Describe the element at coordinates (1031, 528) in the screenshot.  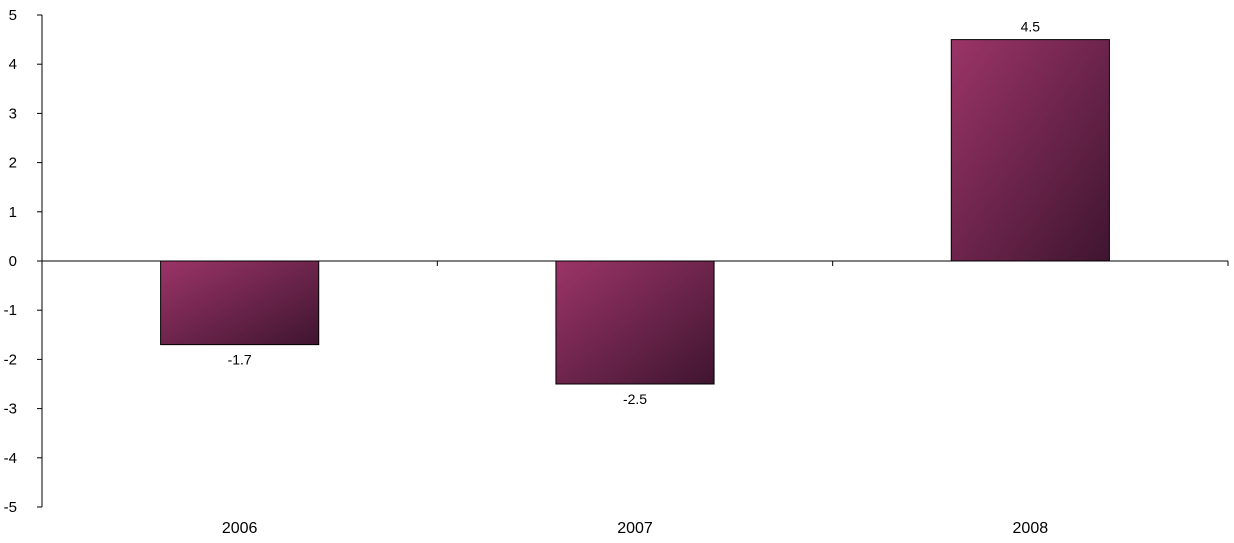
I see `x-tick-label-2008: 2008` at that location.